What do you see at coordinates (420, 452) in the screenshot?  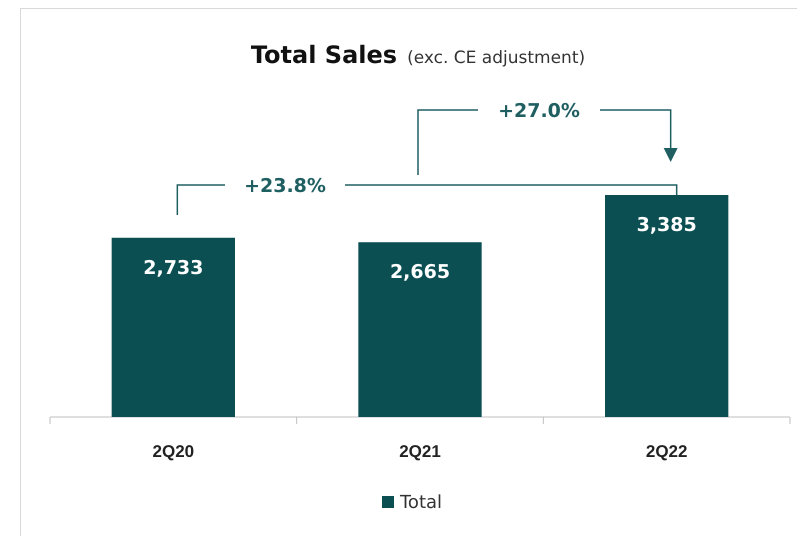 I see `x-tick-label: 2Q21` at bounding box center [420, 452].